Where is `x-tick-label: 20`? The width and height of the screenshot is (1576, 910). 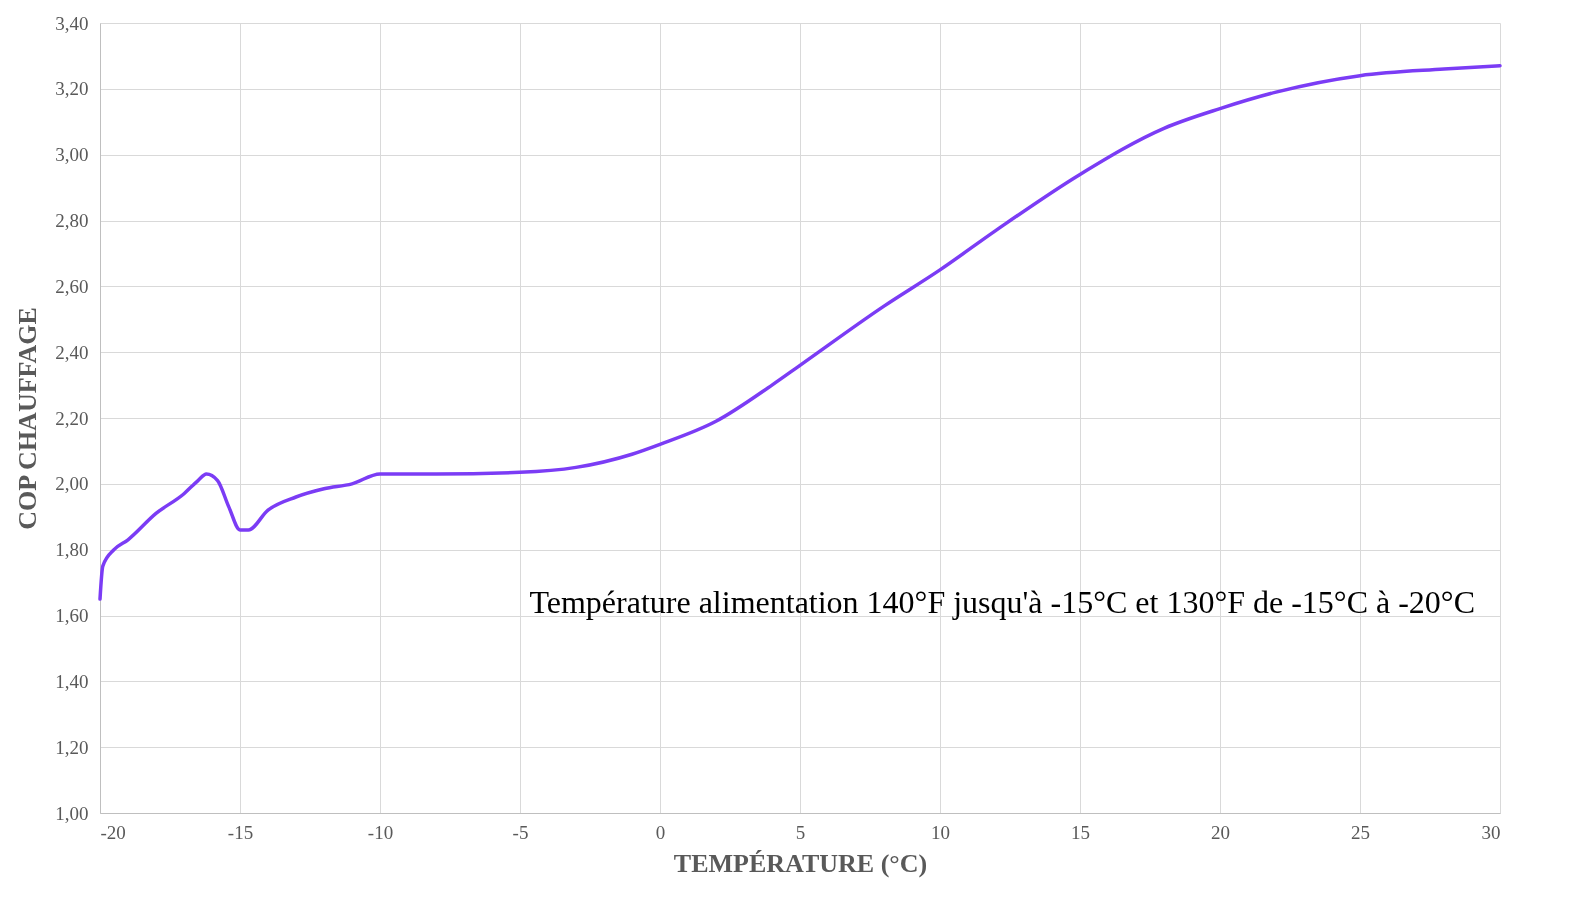 x-tick-label: 20 is located at coordinates (1220, 832).